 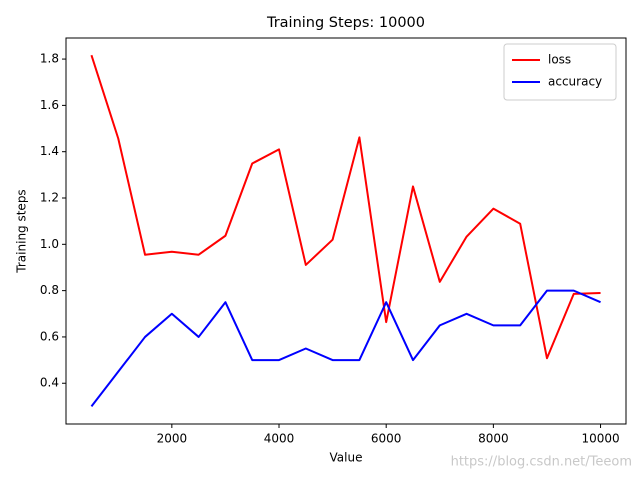 What do you see at coordinates (49, 290) in the screenshot?
I see `y-tick-label: 0.8` at bounding box center [49, 290].